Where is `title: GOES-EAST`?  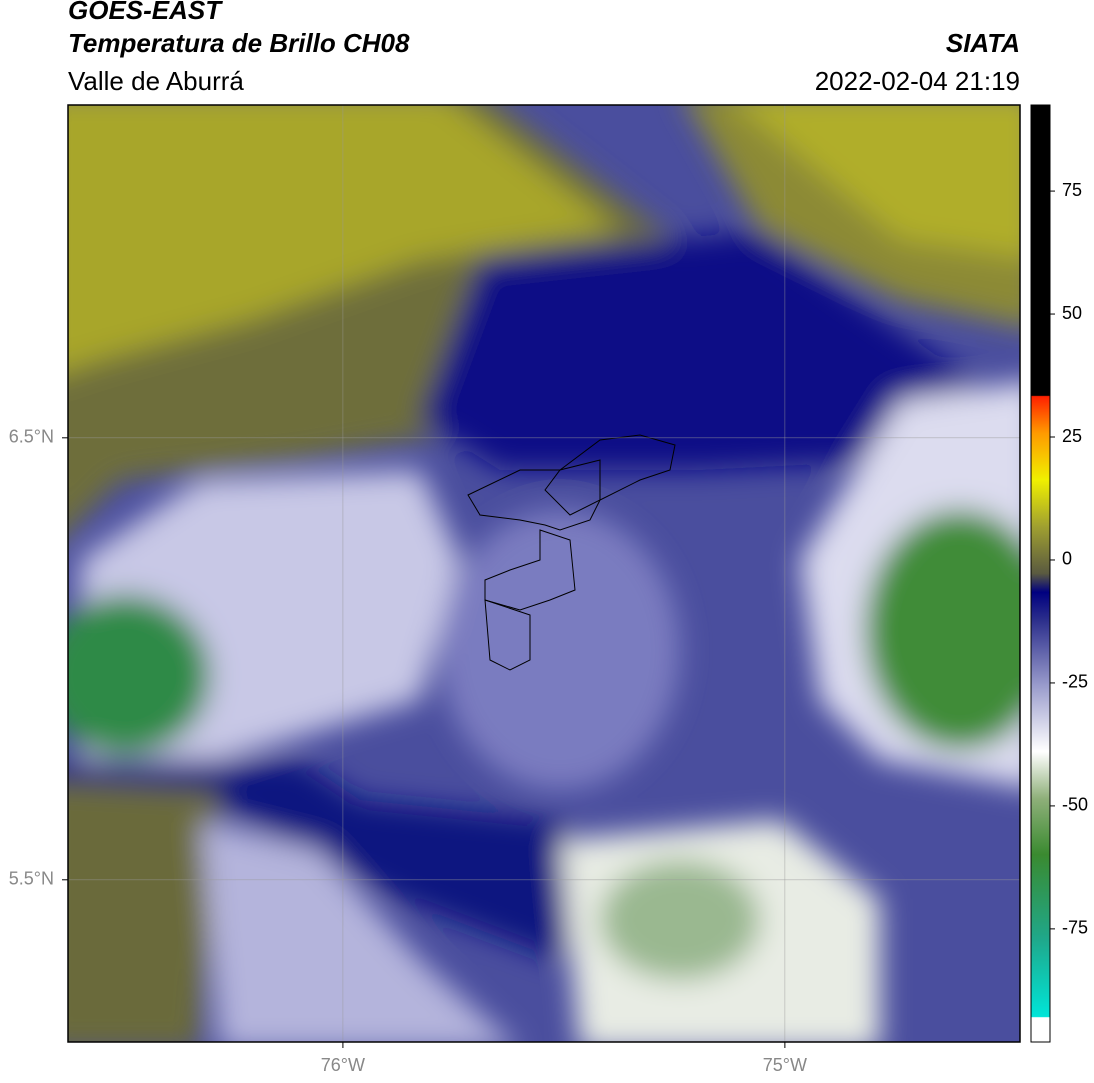
title: GOES-EAST is located at coordinates (145, 12).